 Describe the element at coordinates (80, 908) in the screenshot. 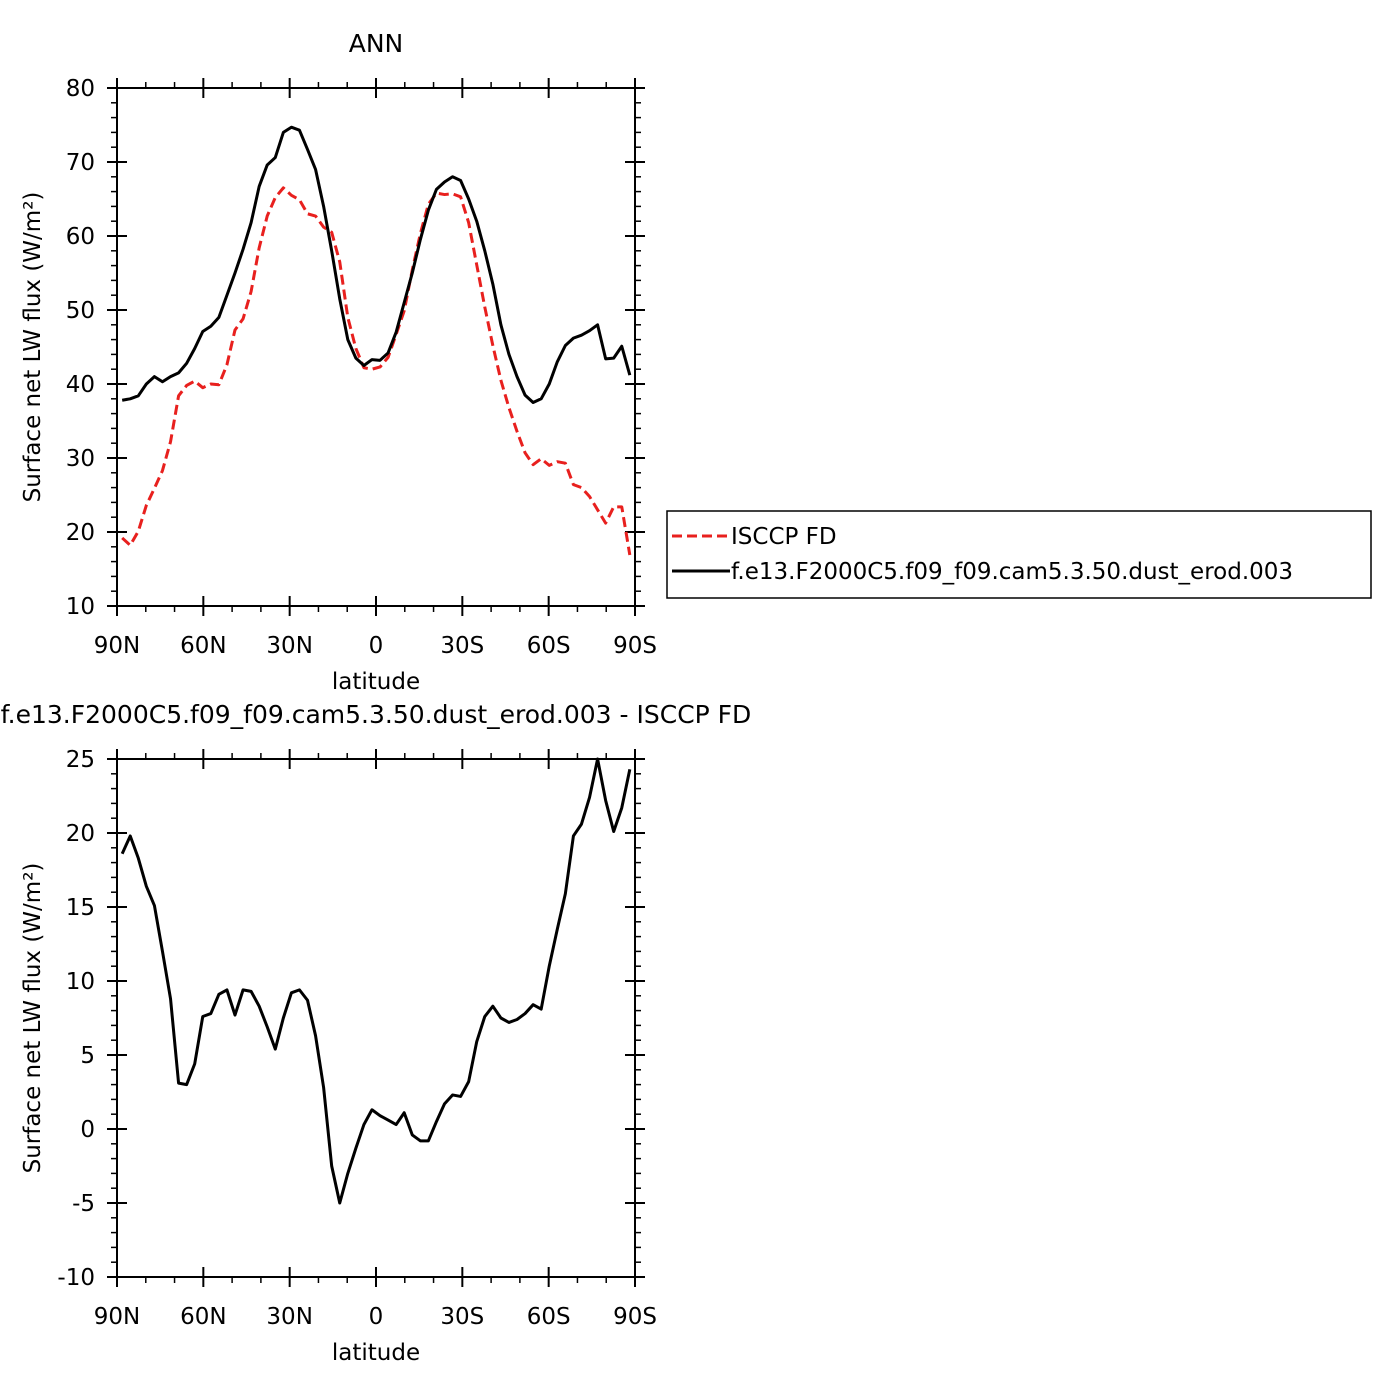

I see `y-tick-label: 15` at that location.